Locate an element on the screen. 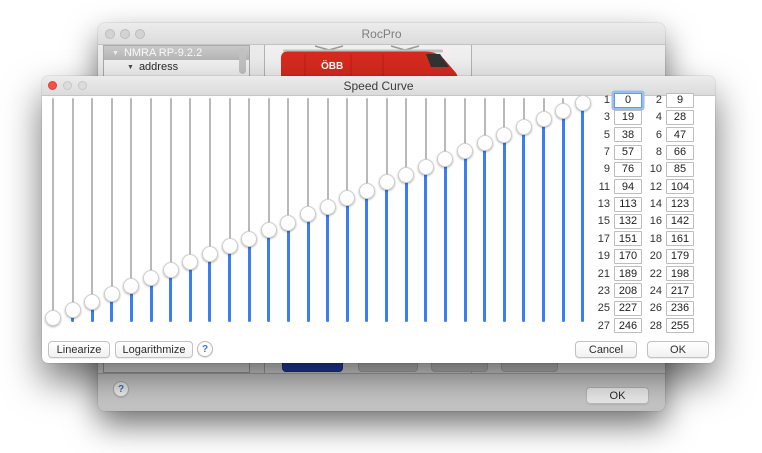 The height and width of the screenshot is (453, 762). tree-item-nmra: ▼ NMRA RP-9.2.2 is located at coordinates (176, 53).